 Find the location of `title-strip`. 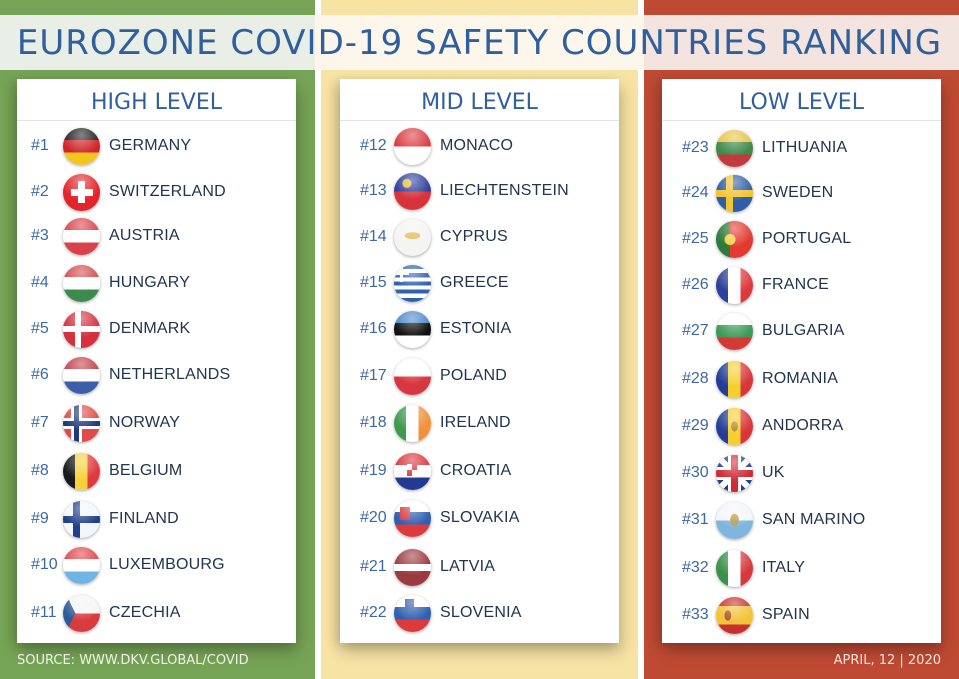

title-strip is located at coordinates (479, 42).